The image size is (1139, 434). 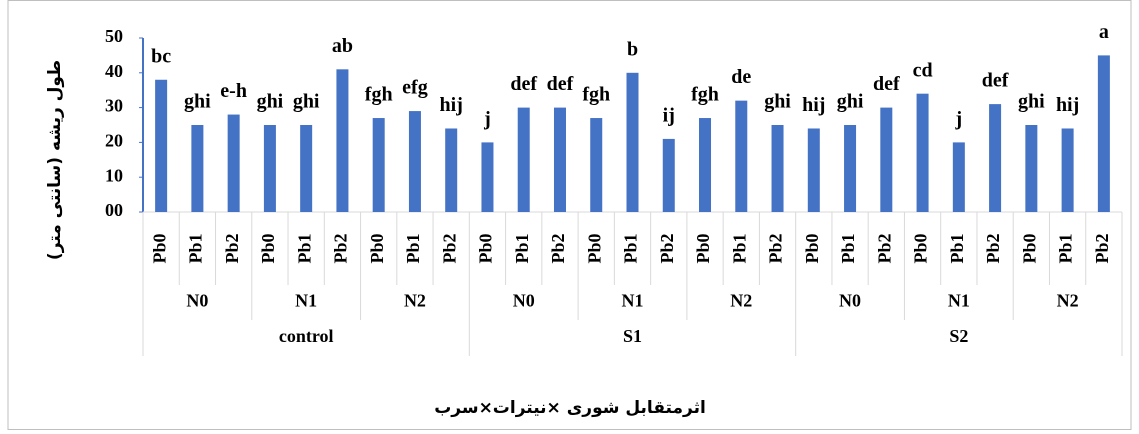 What do you see at coordinates (55, 160) in the screenshot?
I see `y-axis-label: طول ریشه (سانتی متر)` at bounding box center [55, 160].